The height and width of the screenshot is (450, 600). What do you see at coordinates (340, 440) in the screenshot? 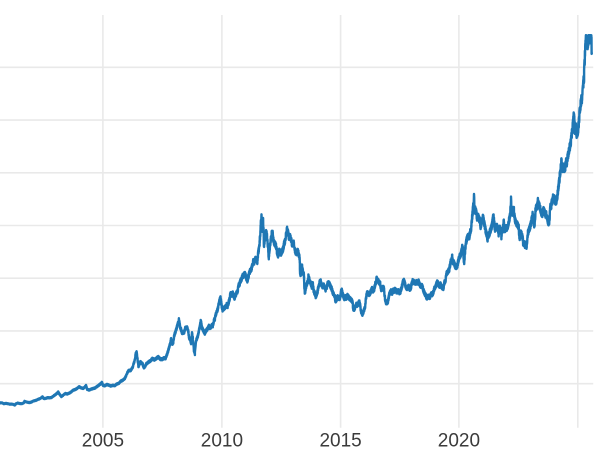
I see `svg-text: 2015` at bounding box center [340, 440].